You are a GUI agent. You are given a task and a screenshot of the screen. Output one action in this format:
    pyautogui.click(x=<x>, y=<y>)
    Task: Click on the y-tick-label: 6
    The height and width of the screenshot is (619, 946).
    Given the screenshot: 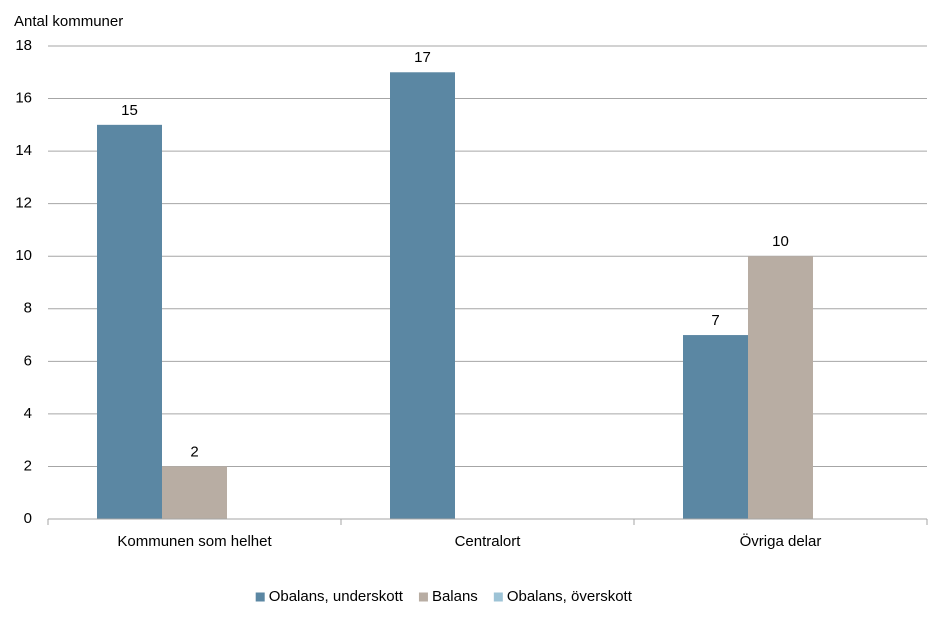 What is the action you would take?
    pyautogui.click(x=28, y=360)
    